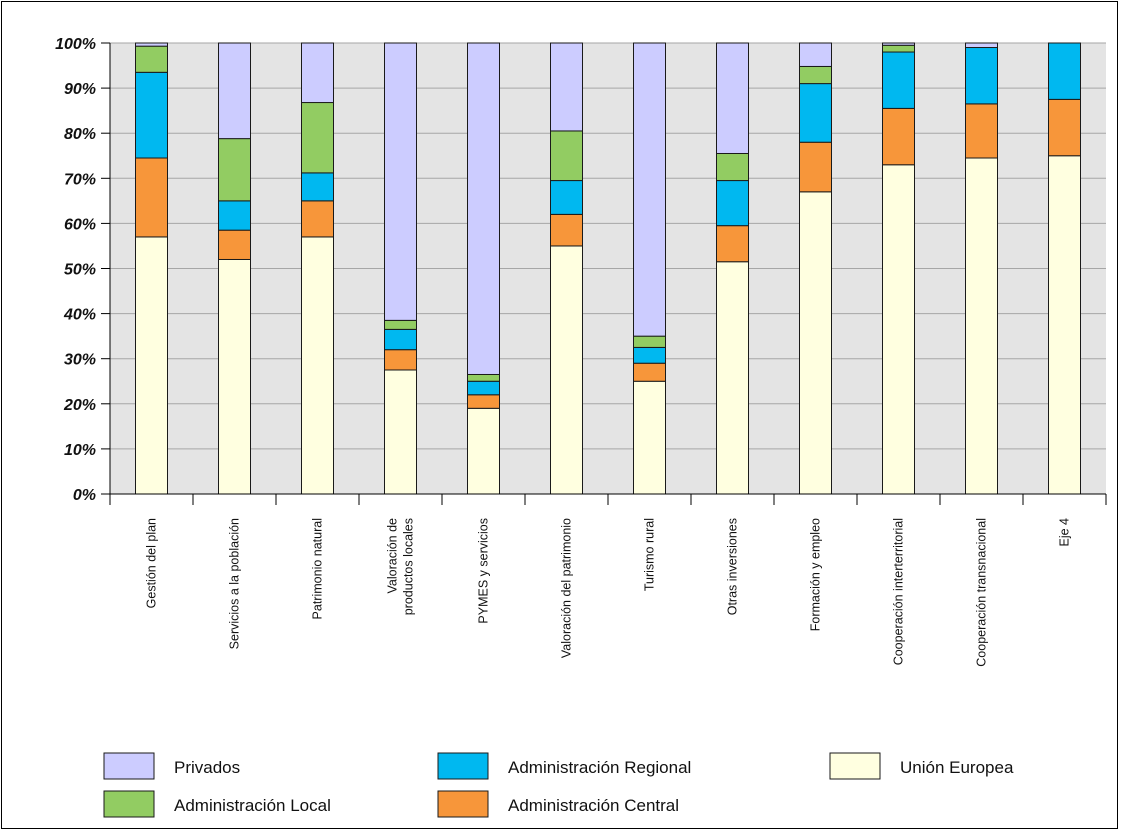 Image resolution: width=1121 pixels, height=832 pixels. Describe the element at coordinates (899, 591) in the screenshot. I see `x-tick-label: Cooperación interterritorial` at that location.